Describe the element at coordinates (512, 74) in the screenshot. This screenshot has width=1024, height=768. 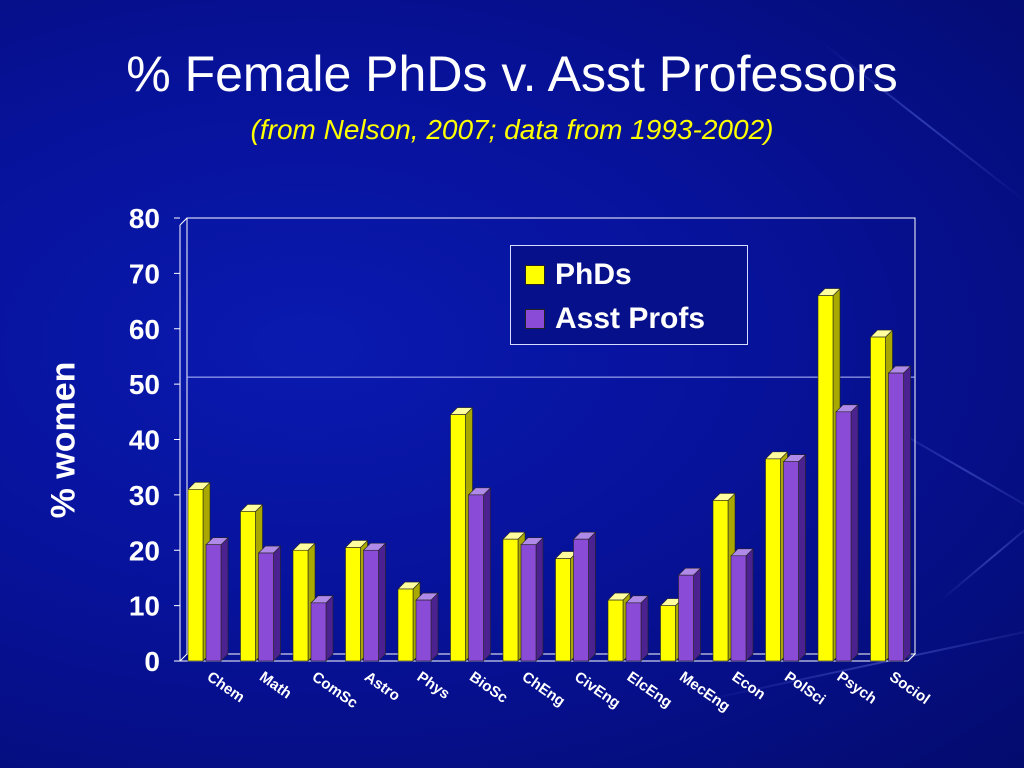
I see `slide-title: % Female PhDs v. Asst Professors` at that location.